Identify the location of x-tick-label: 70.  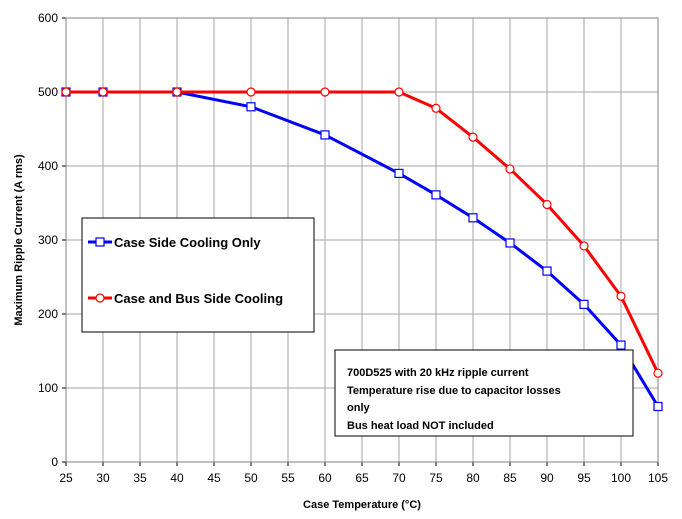
(399, 478).